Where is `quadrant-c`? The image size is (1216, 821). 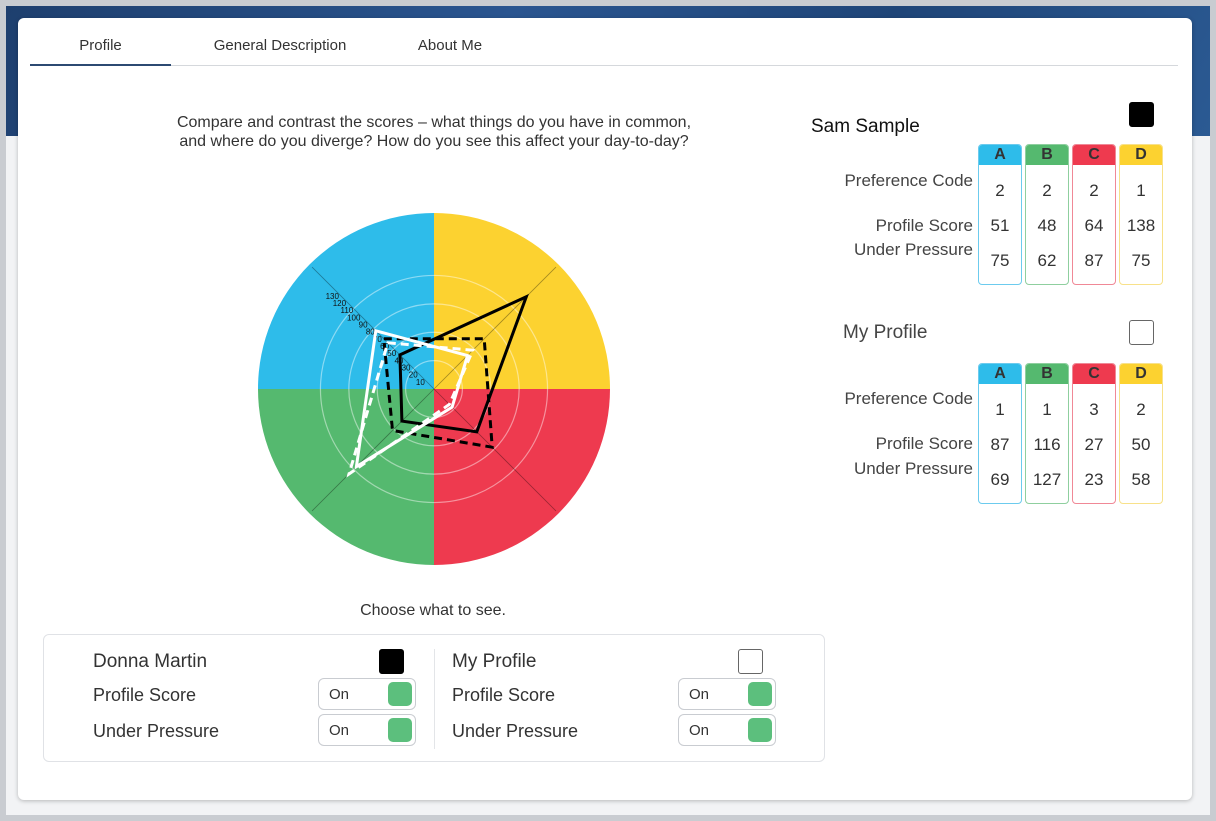 quadrant-c is located at coordinates (522, 477).